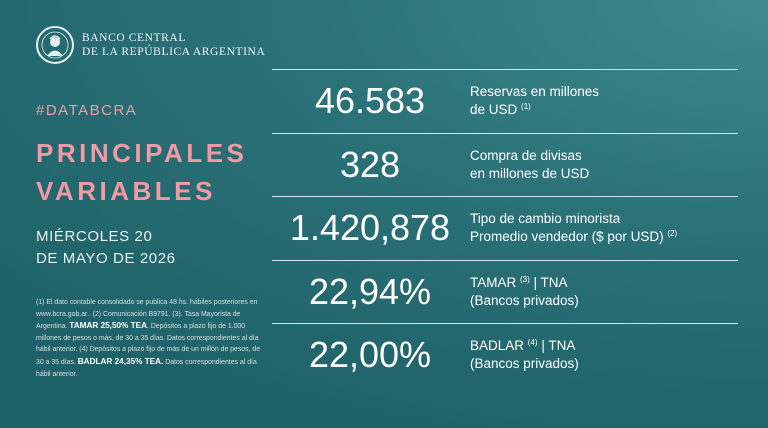  What do you see at coordinates (370, 355) in the screenshot?
I see `metric-value: 22,00%` at bounding box center [370, 355].